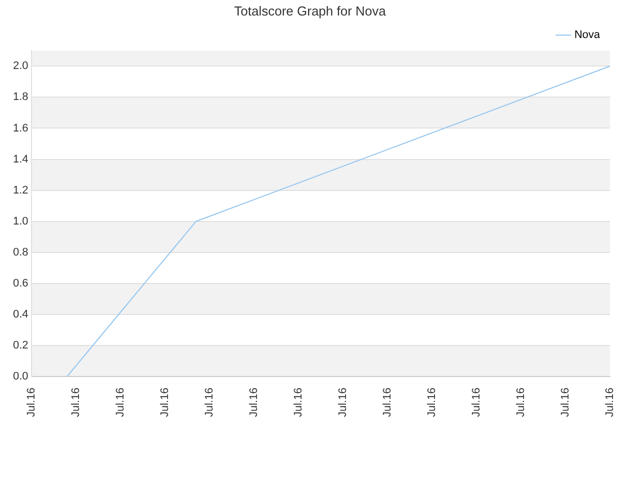 This screenshot has width=640, height=480. What do you see at coordinates (20, 97) in the screenshot?
I see `y-tick-label: 1.8` at bounding box center [20, 97].